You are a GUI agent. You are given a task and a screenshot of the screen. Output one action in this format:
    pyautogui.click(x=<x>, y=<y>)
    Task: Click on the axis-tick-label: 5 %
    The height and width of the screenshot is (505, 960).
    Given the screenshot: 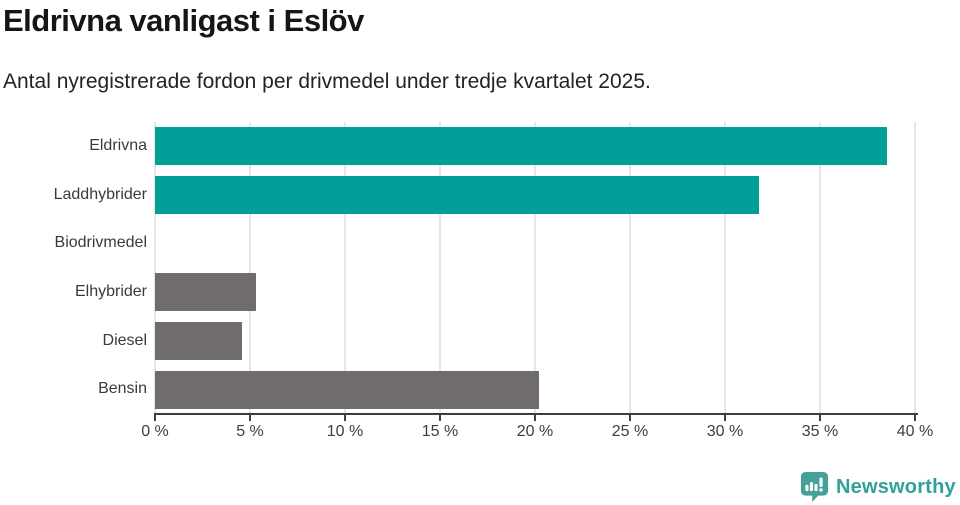 What is the action you would take?
    pyautogui.click(x=250, y=431)
    